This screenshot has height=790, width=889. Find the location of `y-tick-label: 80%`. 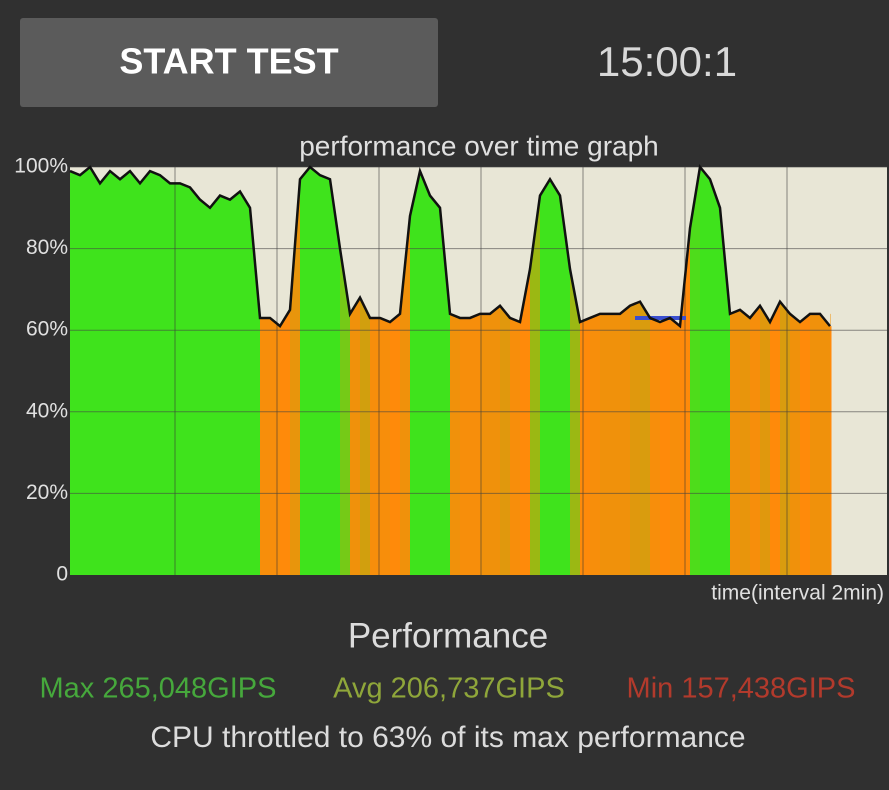

y-tick-label: 80% is located at coordinates (47, 247).